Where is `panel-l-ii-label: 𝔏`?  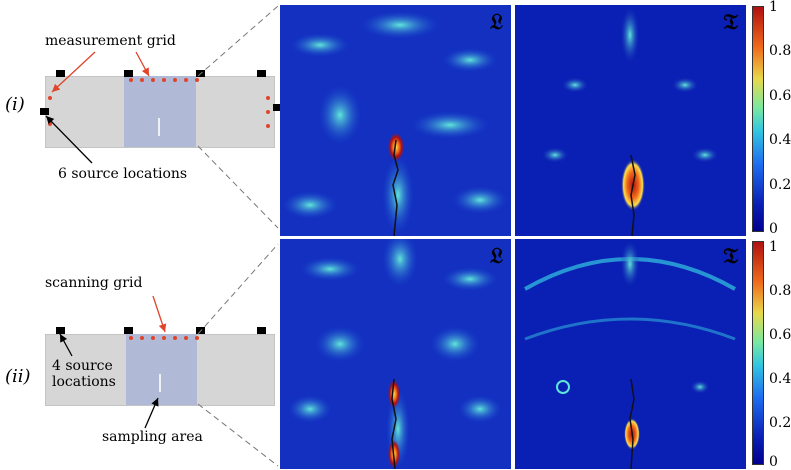 panel-l-ii-label: 𝔏 is located at coordinates (496, 256).